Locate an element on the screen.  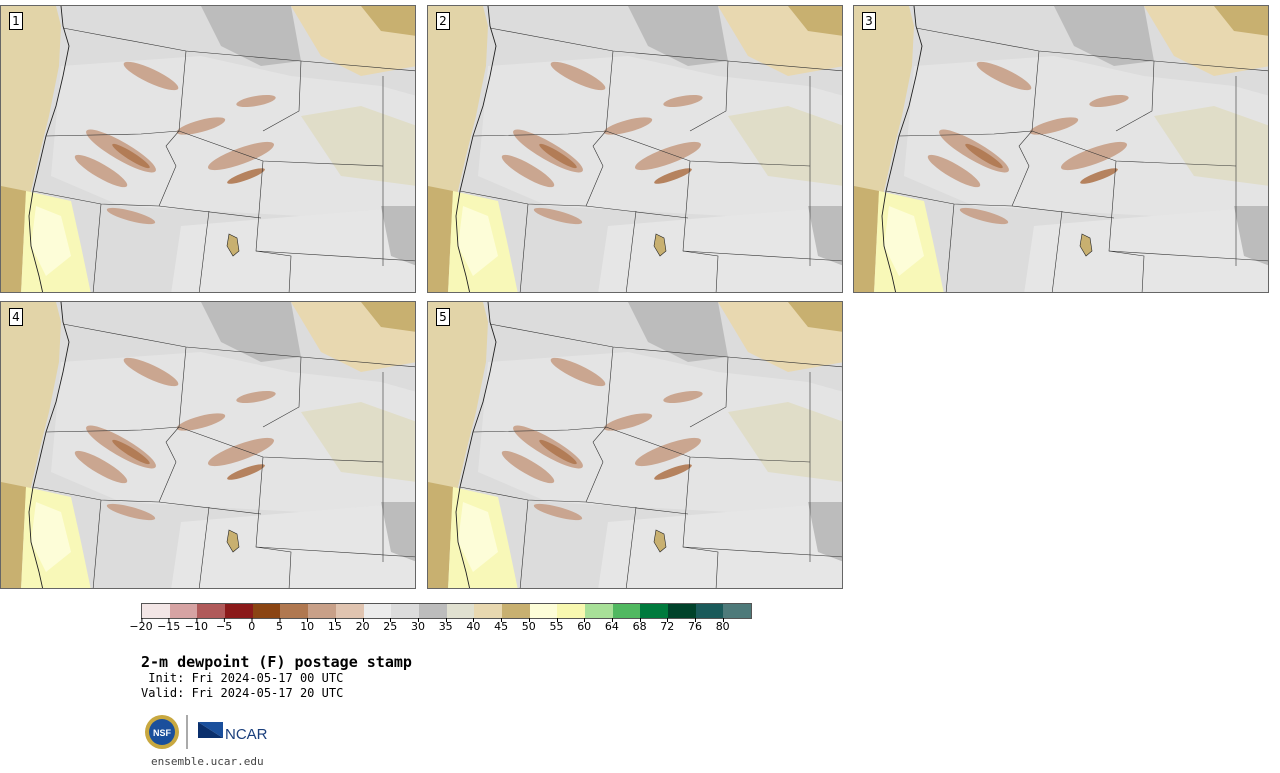
plot-title: 2-m dewpoint (F) postage stamp is located at coordinates (276, 662).